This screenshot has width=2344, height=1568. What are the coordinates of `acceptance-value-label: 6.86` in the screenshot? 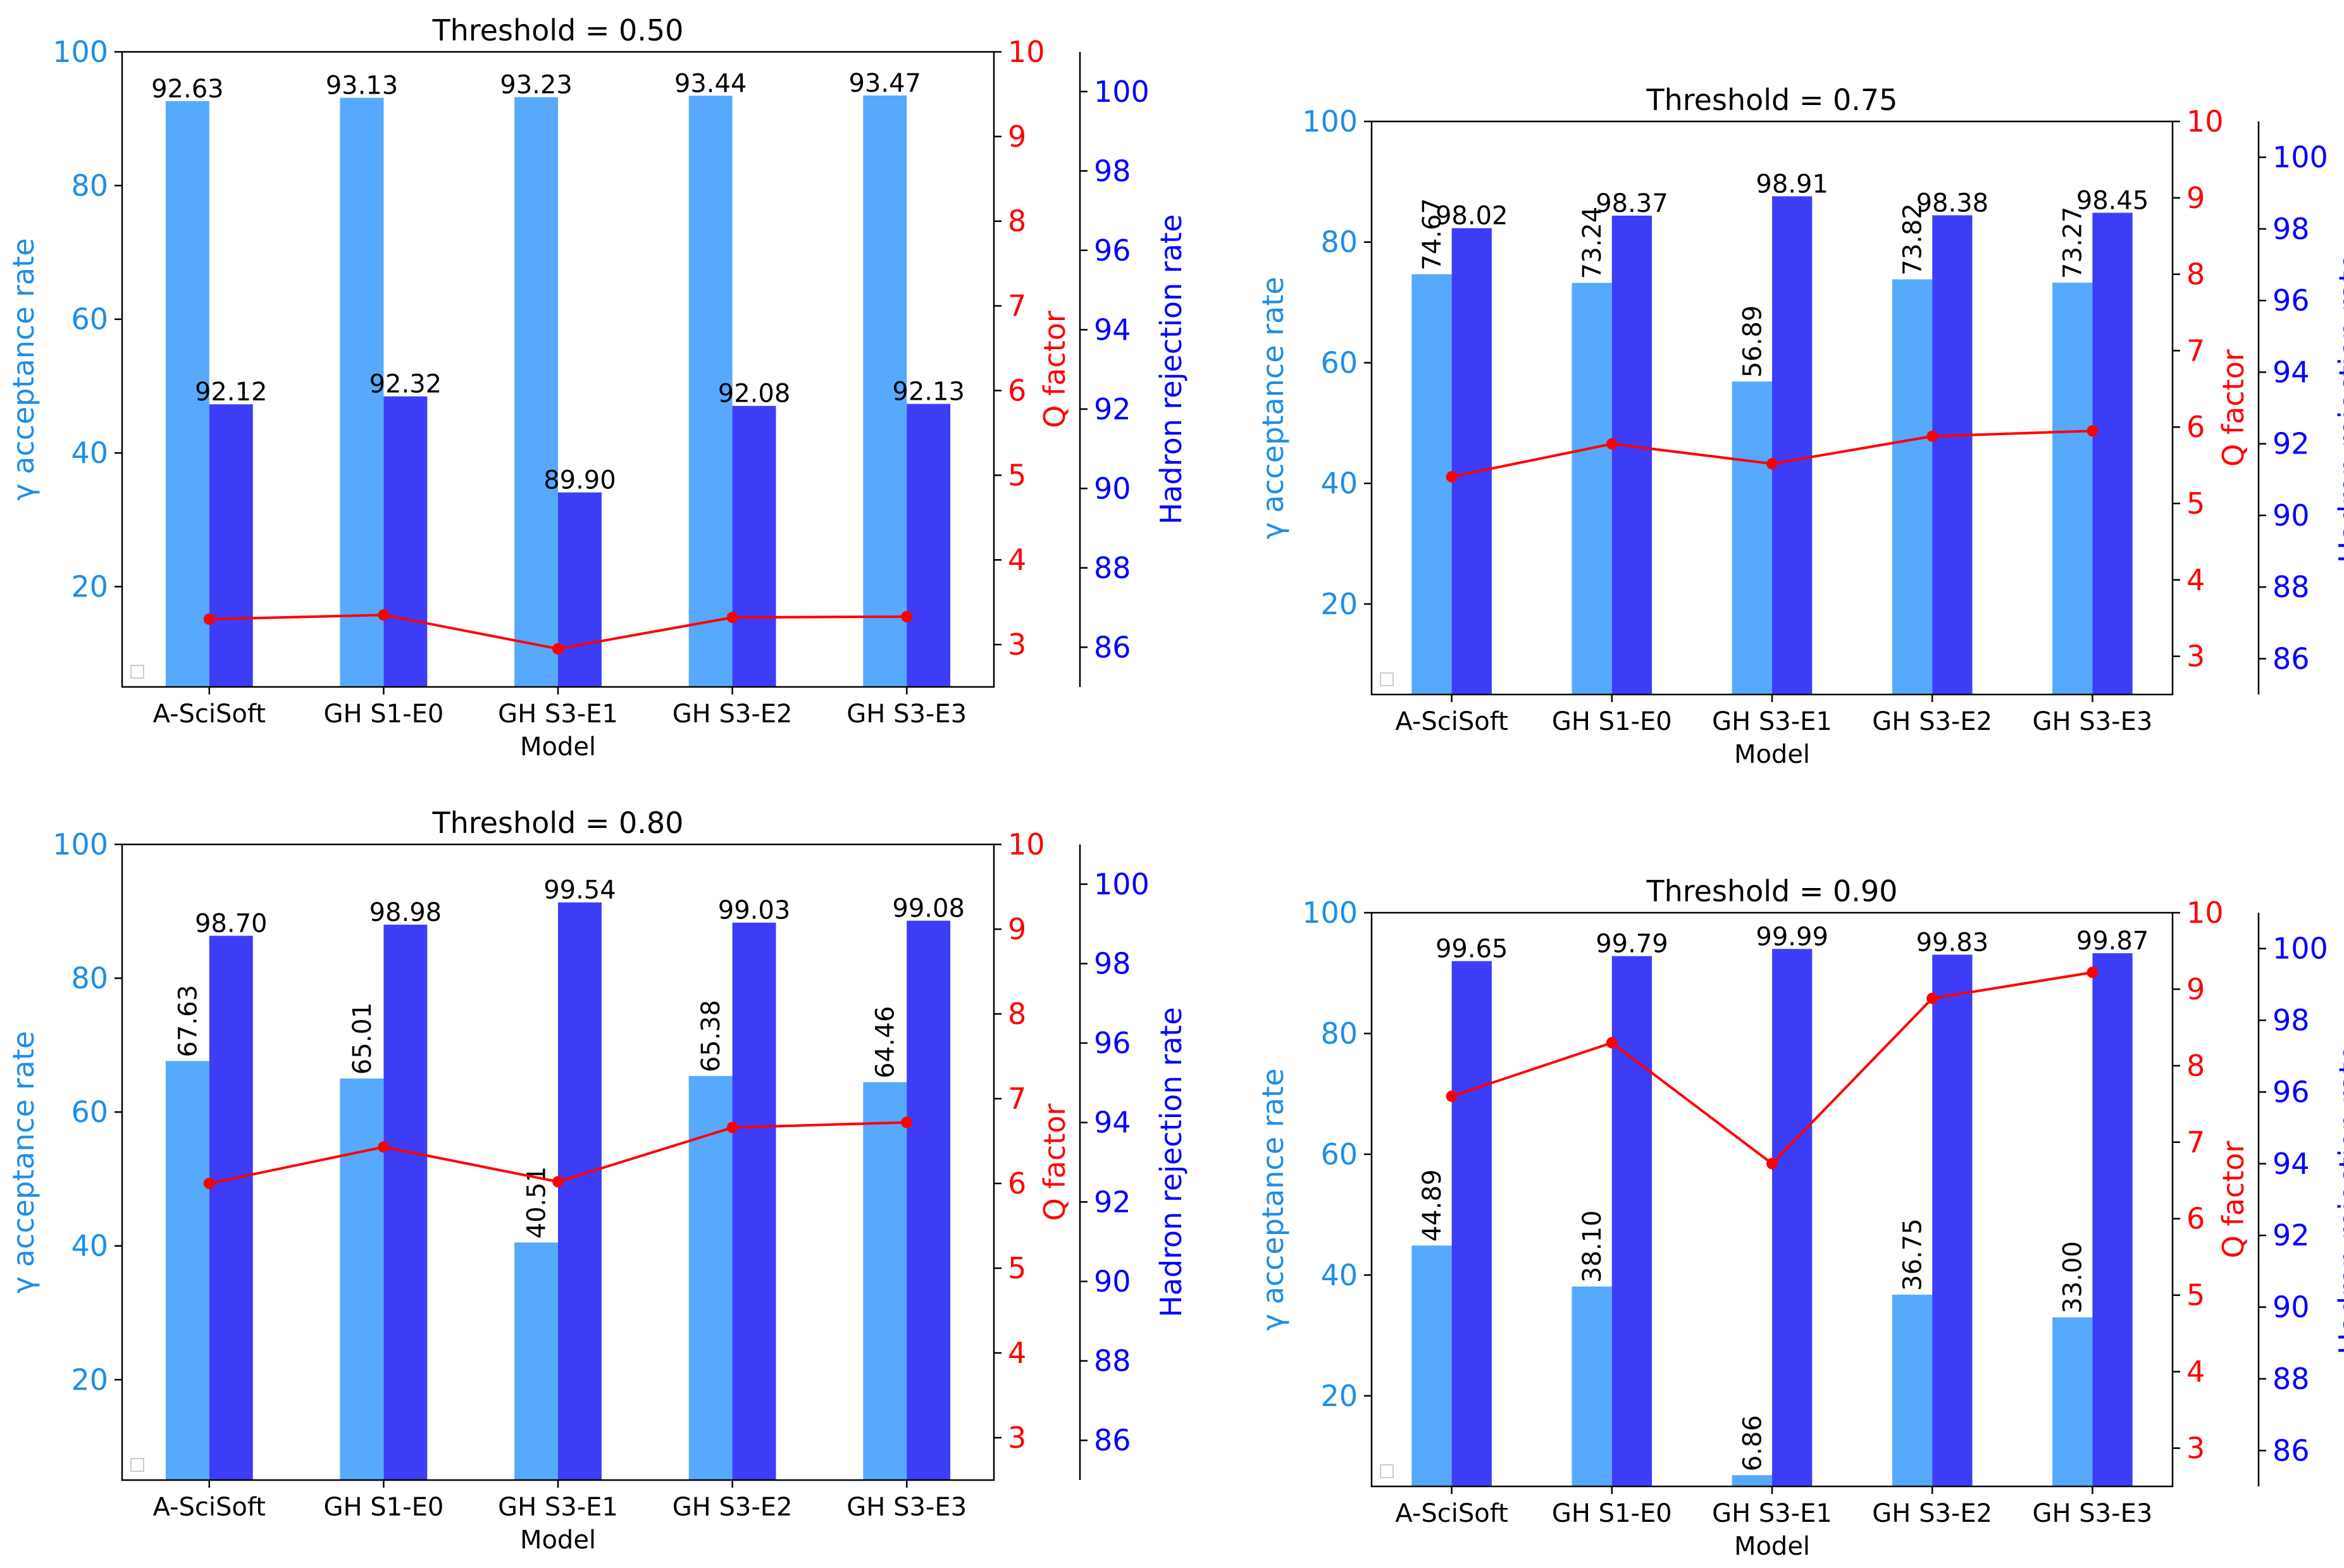 It's located at (1752, 1443).